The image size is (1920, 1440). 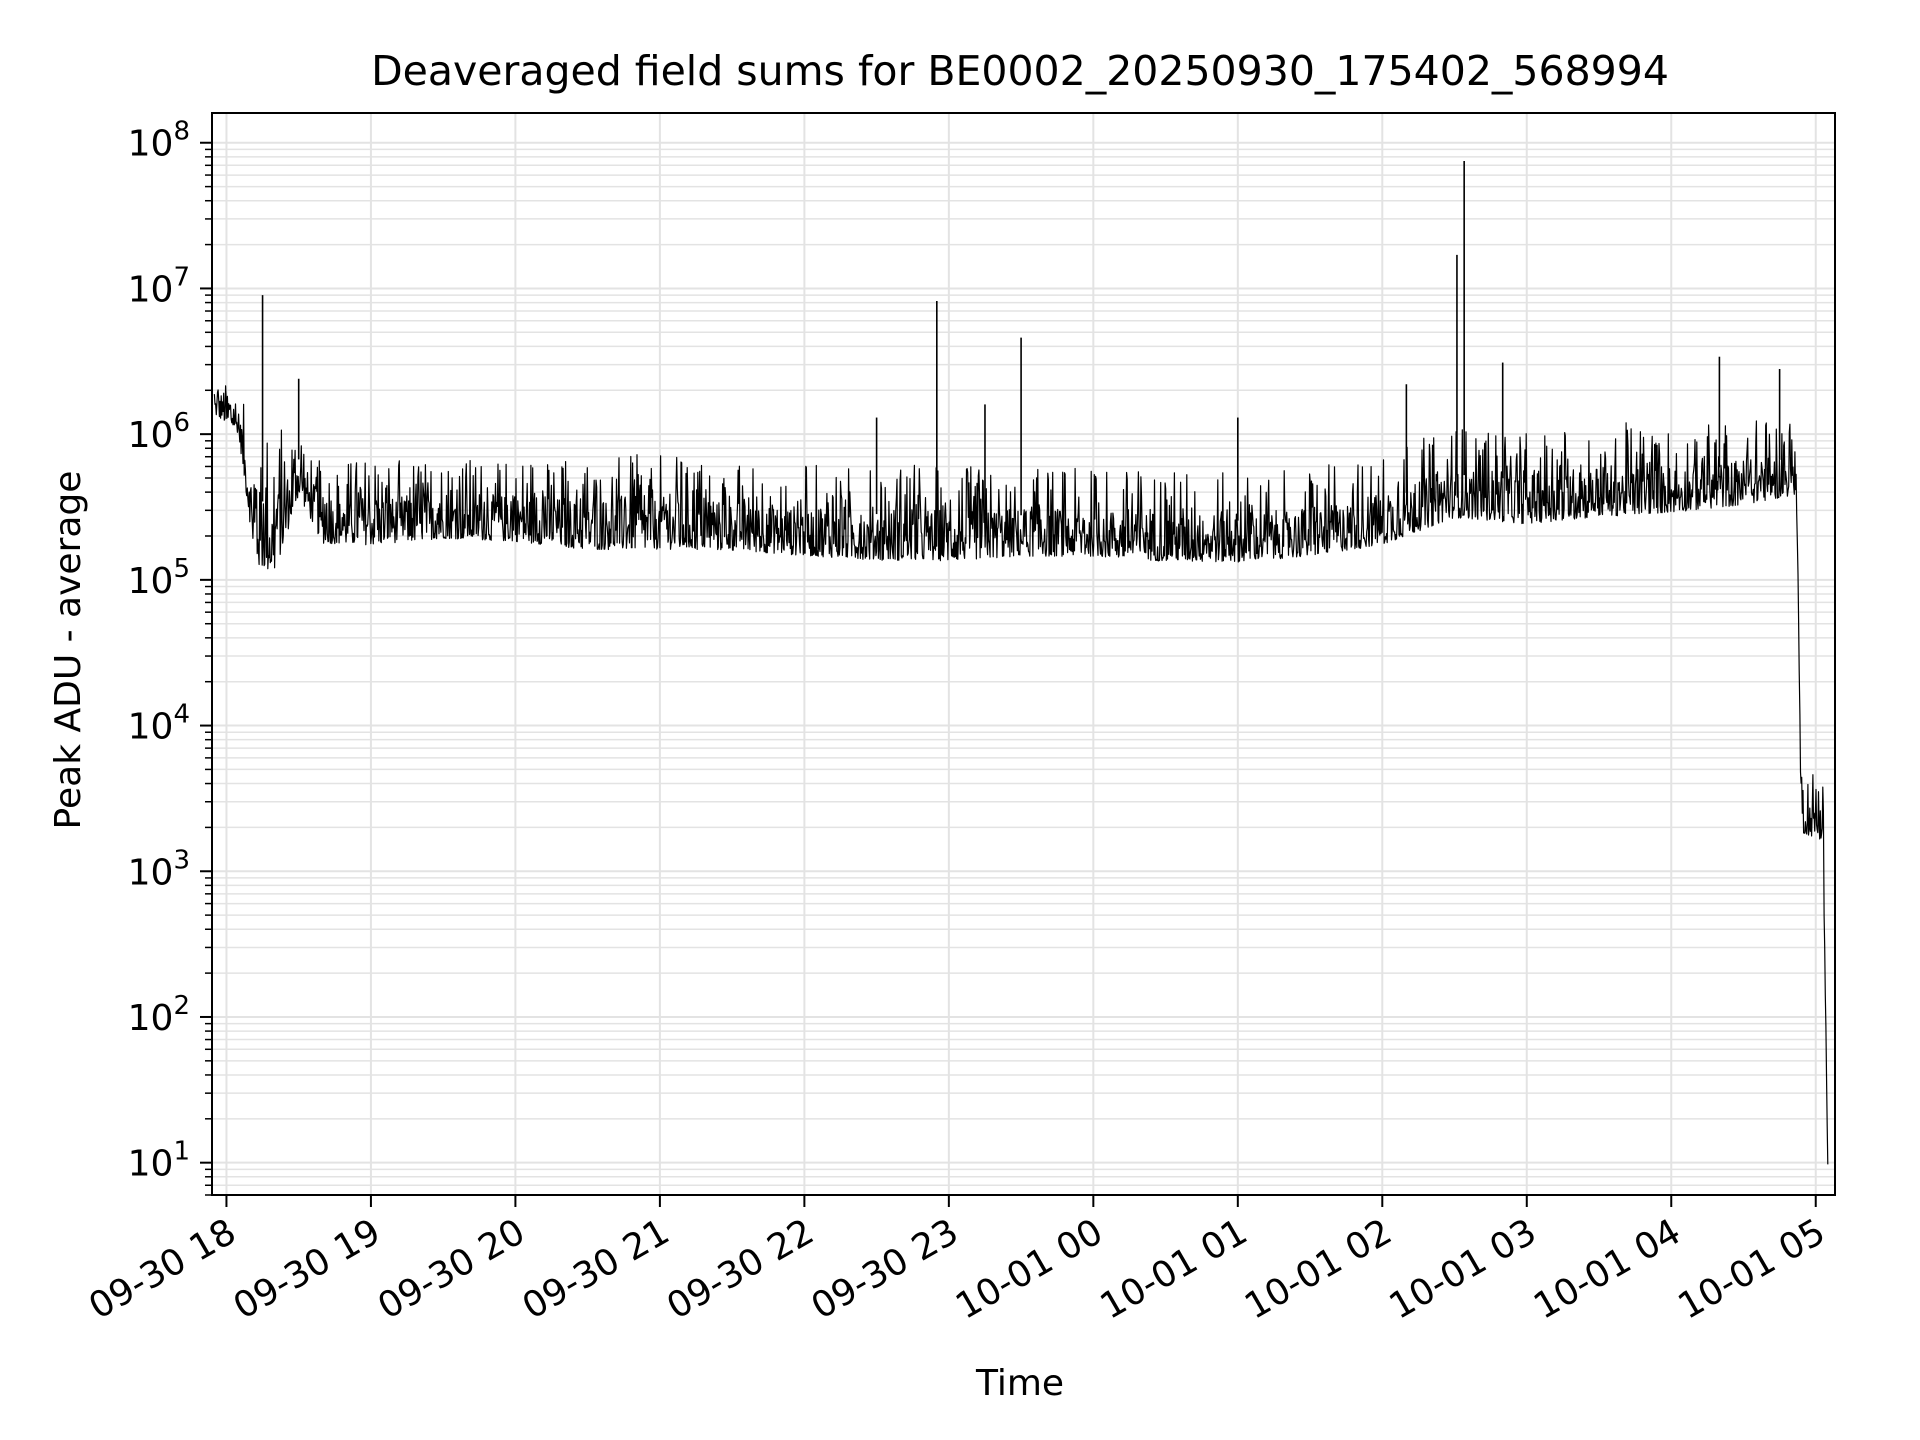 What do you see at coordinates (159, 578) in the screenshot?
I see `y-tick-label: 10⁵` at bounding box center [159, 578].